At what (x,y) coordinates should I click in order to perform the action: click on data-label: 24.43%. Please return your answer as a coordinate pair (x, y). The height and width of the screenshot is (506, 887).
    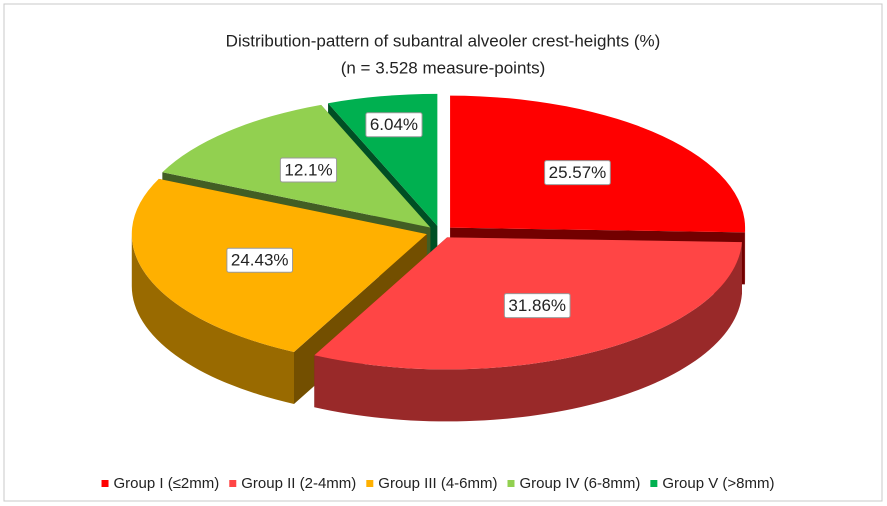
    Looking at the image, I should click on (260, 260).